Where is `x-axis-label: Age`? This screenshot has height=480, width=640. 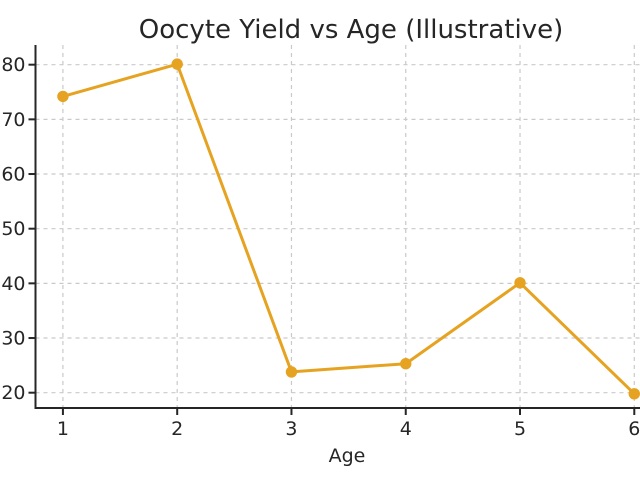 x-axis-label: Age is located at coordinates (347, 456).